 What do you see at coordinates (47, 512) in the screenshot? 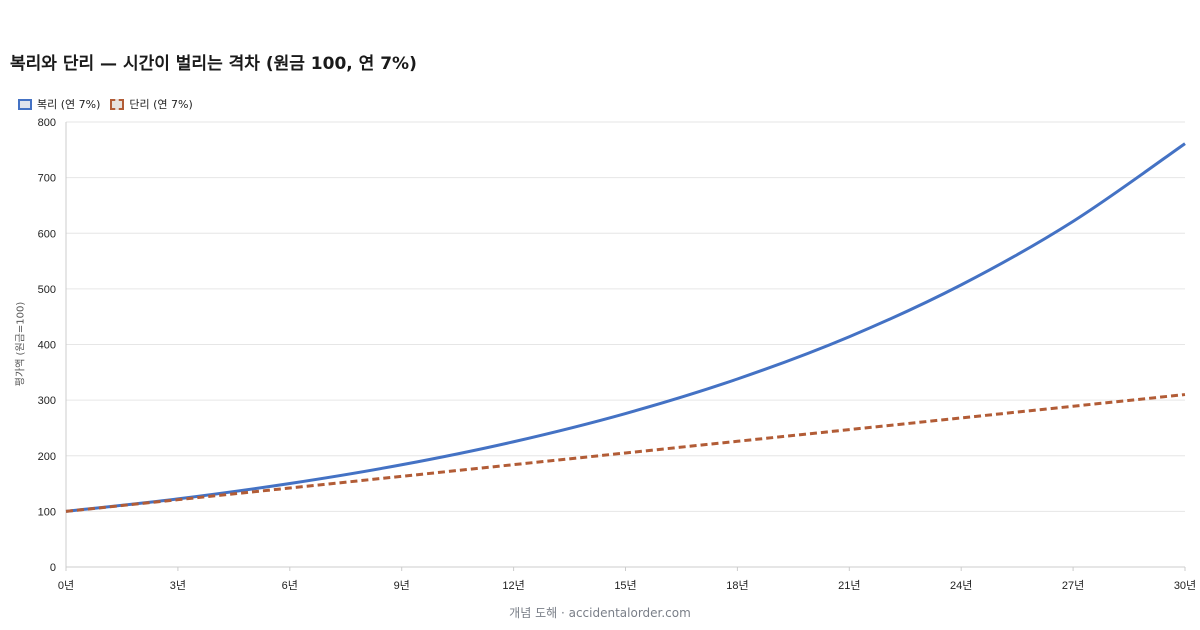
I see `y-tick-label: 100` at bounding box center [47, 512].